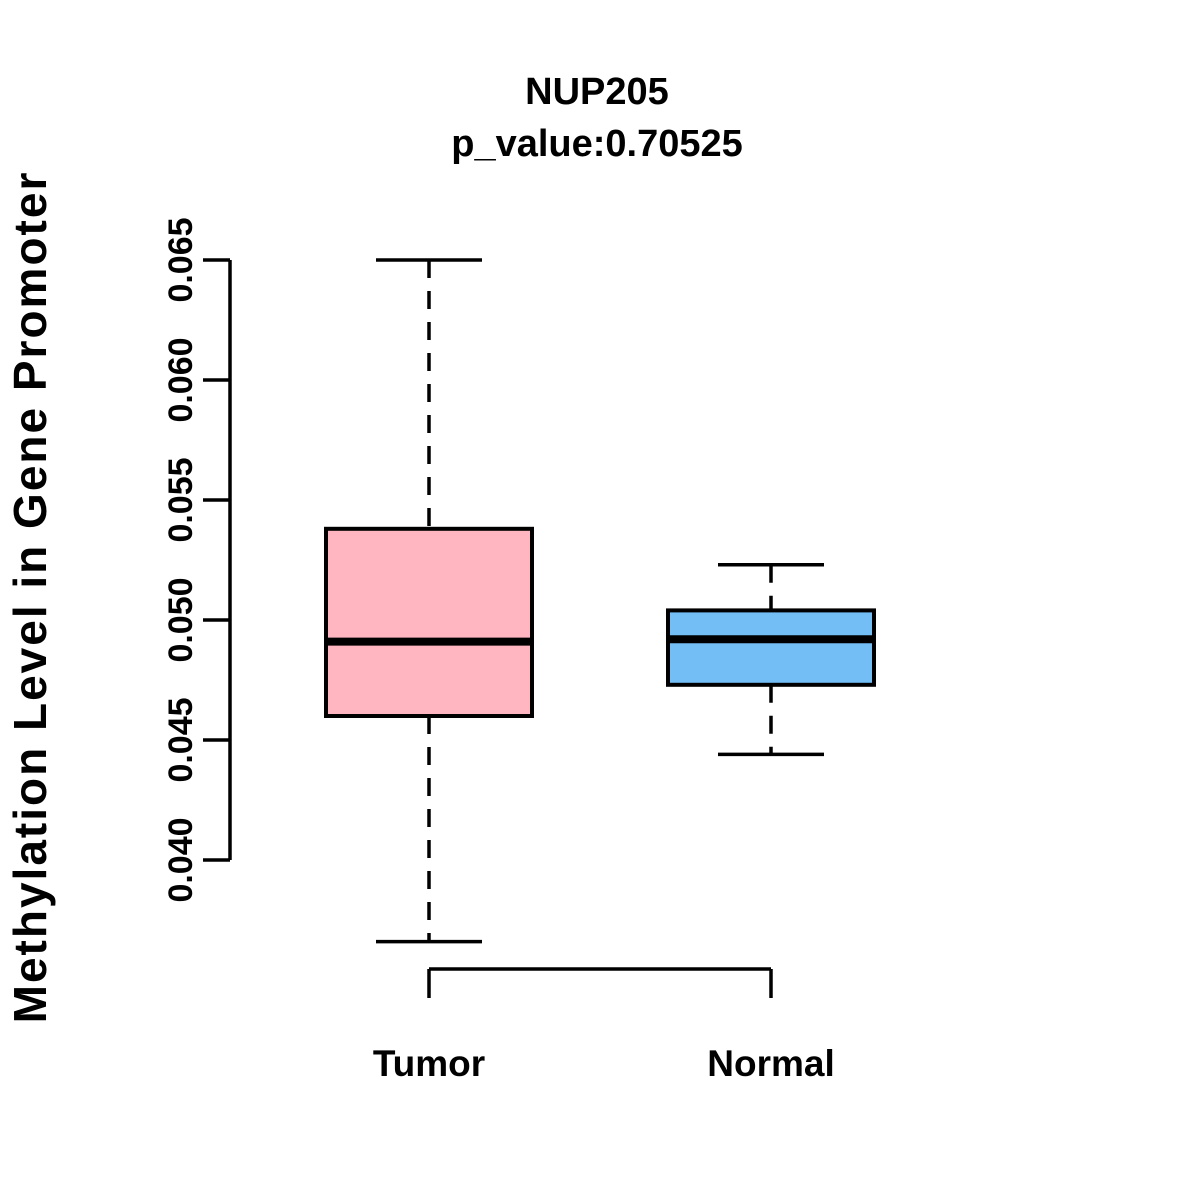  Describe the element at coordinates (181, 379) in the screenshot. I see `y-tick-label: 0.060` at that location.